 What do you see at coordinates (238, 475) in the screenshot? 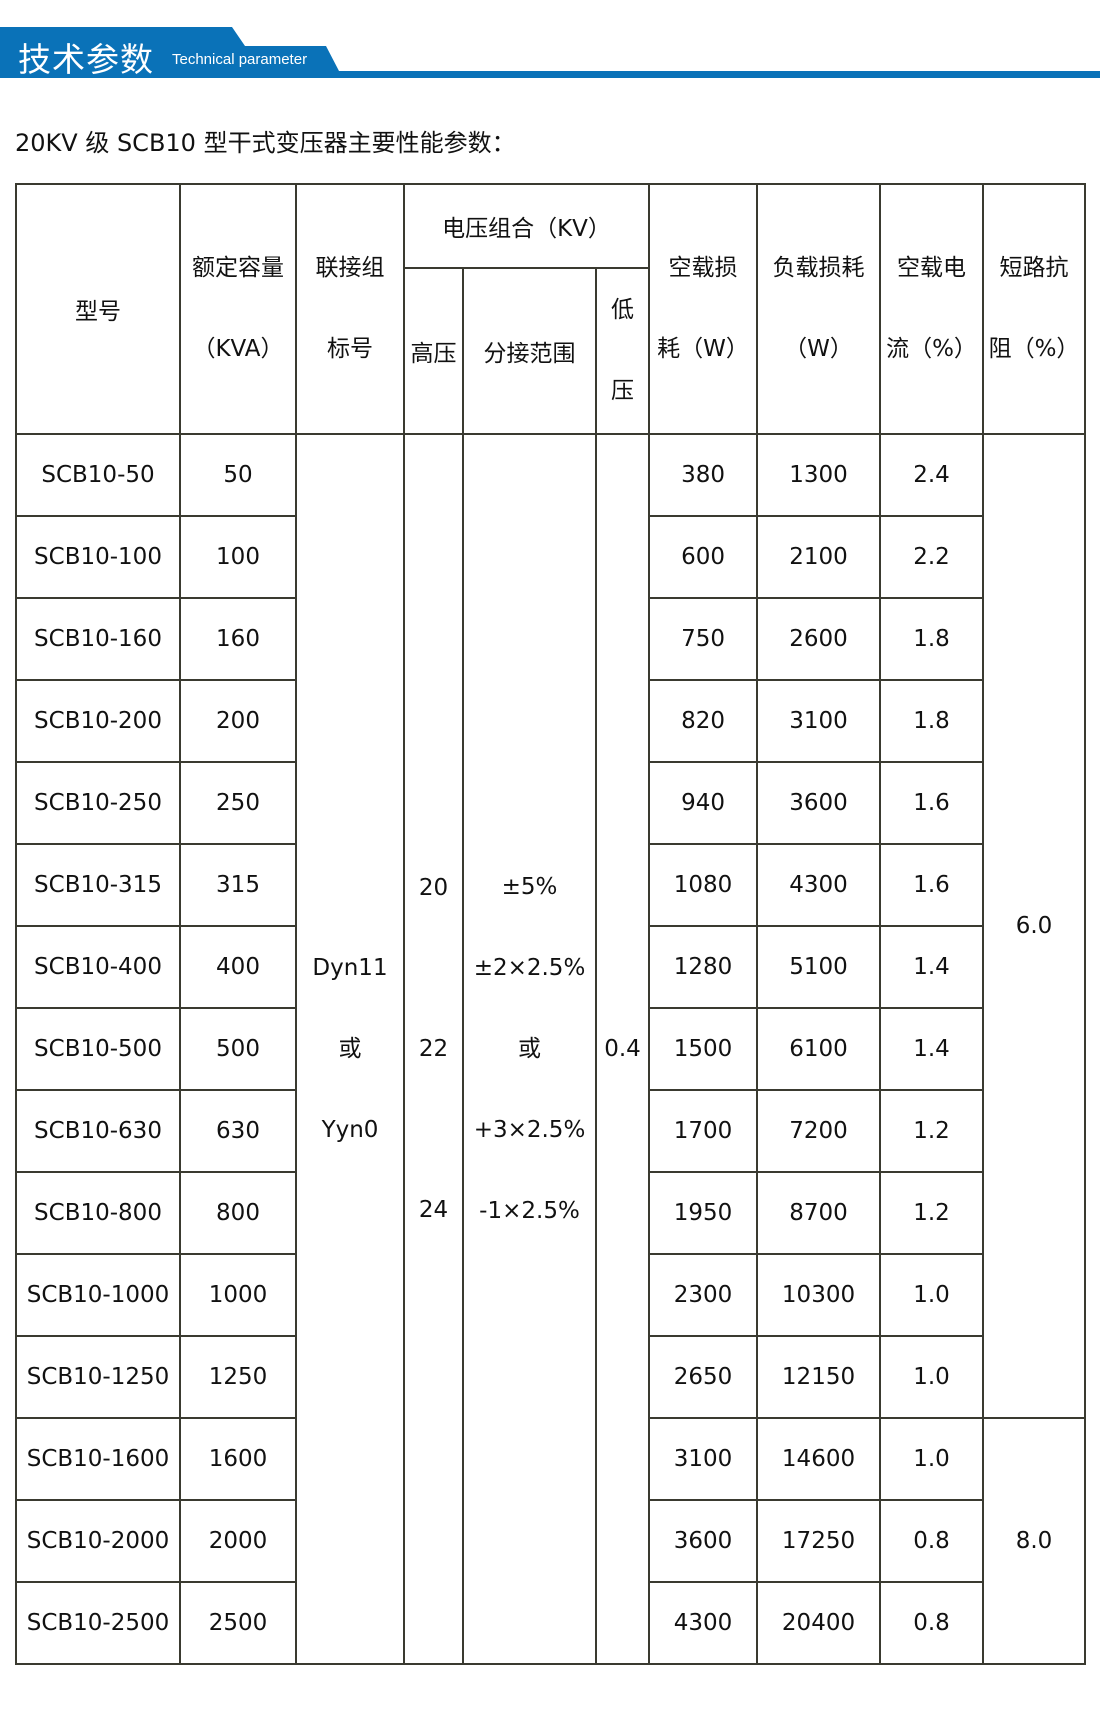
I see `capacity-cell: 50` at bounding box center [238, 475].